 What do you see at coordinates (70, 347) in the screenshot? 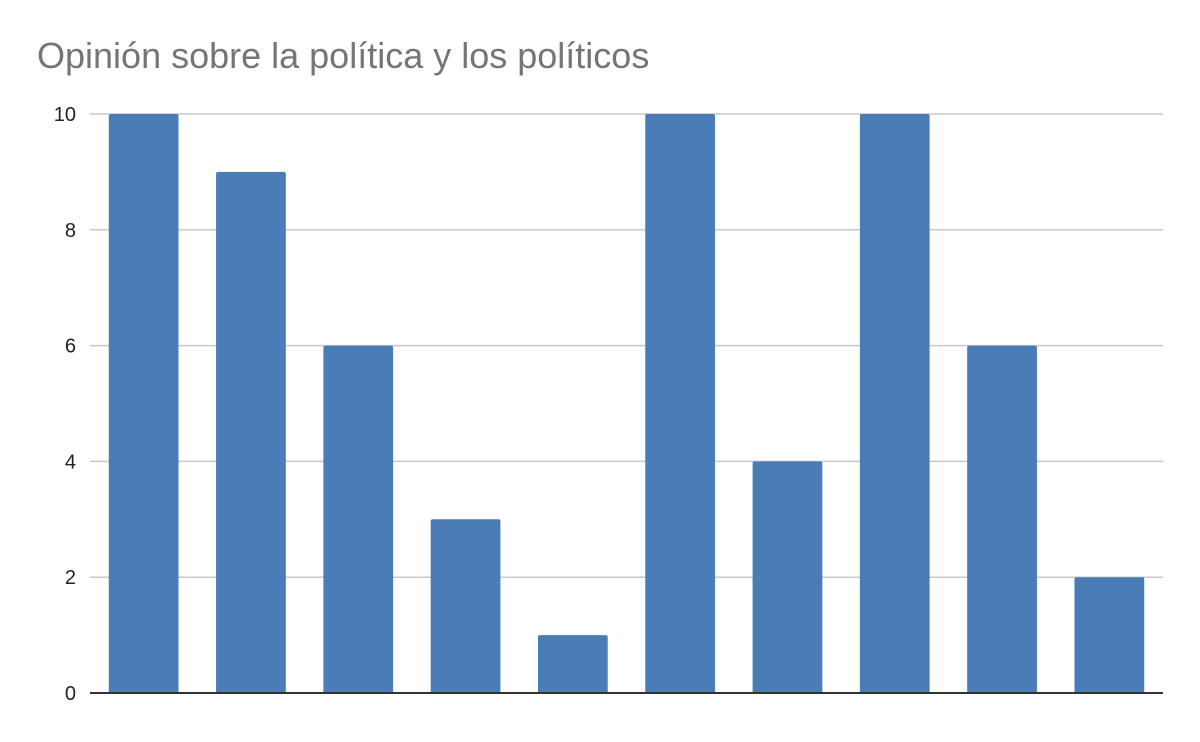
I see `y-tick-label: 6` at bounding box center [70, 347].